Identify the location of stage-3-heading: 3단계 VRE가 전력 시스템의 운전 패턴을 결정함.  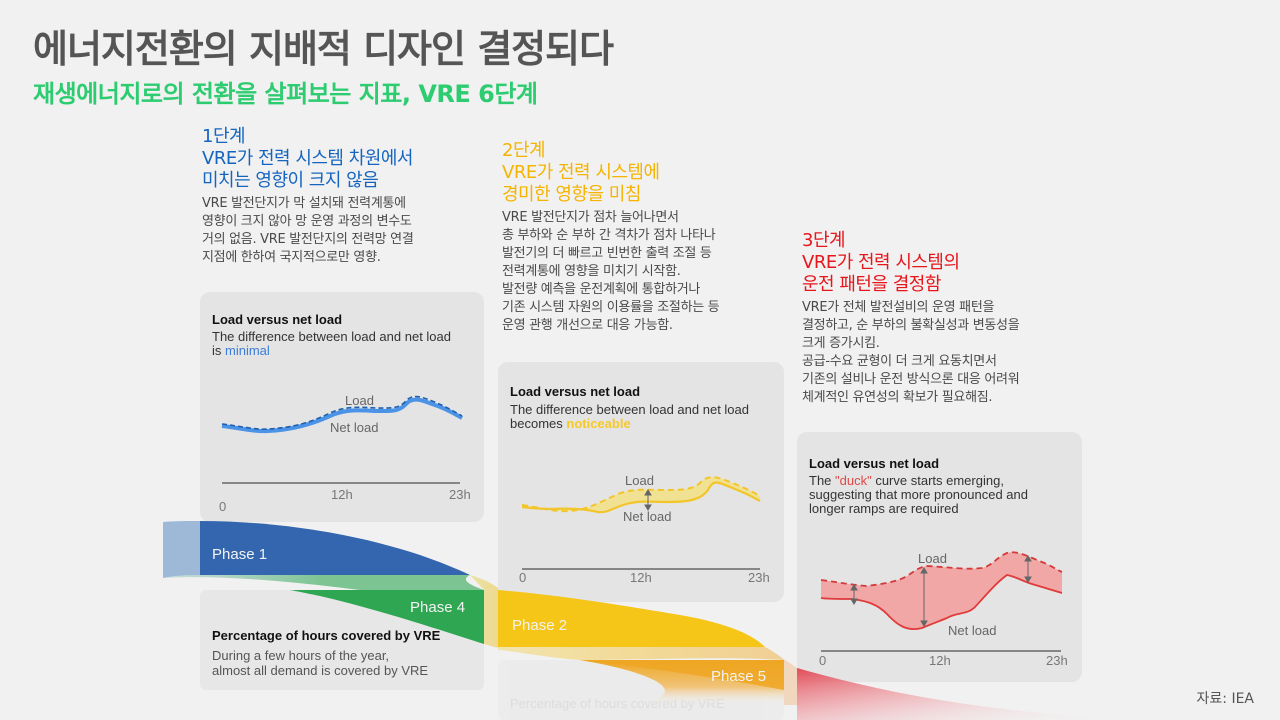
(947, 263).